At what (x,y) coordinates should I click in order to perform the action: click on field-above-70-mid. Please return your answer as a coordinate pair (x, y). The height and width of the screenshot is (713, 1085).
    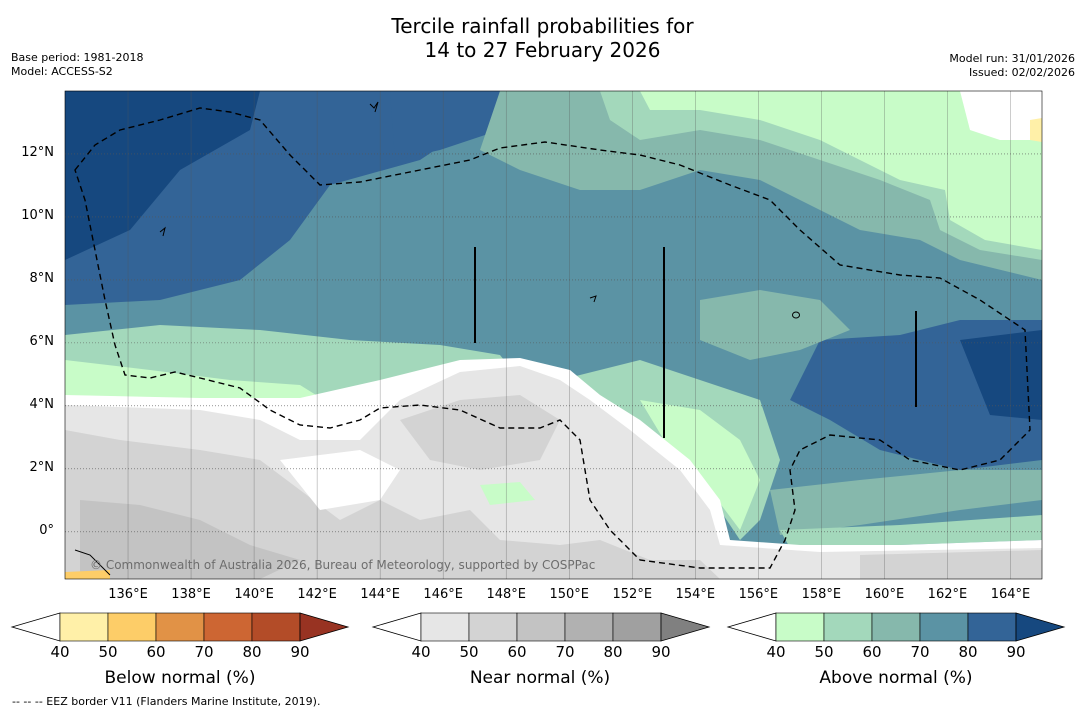
    Looking at the image, I should click on (775, 325).